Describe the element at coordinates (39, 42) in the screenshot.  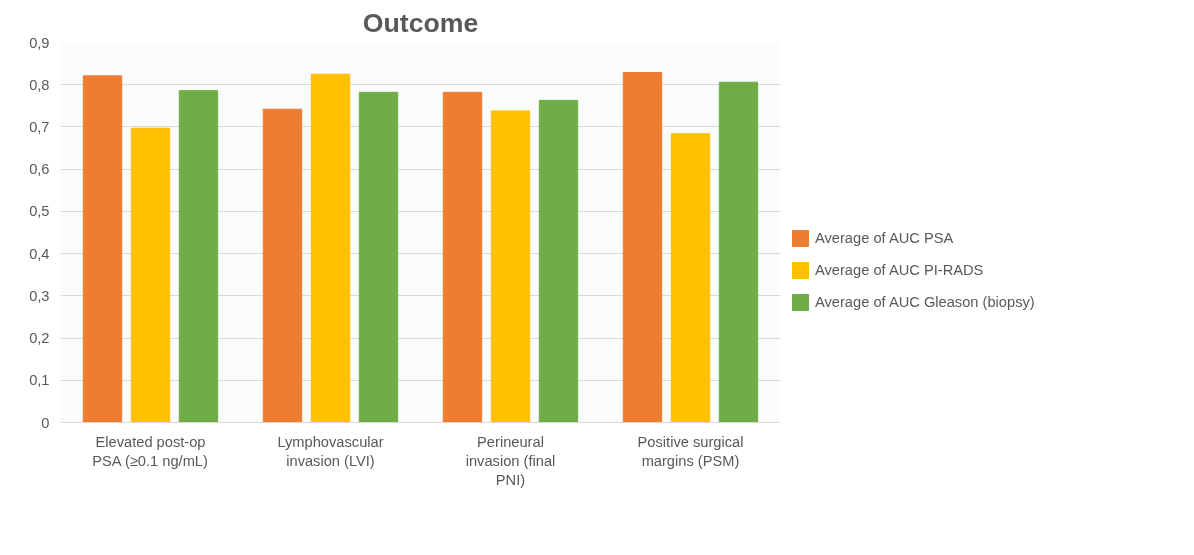
I see `y-tick-label: 0,9` at that location.